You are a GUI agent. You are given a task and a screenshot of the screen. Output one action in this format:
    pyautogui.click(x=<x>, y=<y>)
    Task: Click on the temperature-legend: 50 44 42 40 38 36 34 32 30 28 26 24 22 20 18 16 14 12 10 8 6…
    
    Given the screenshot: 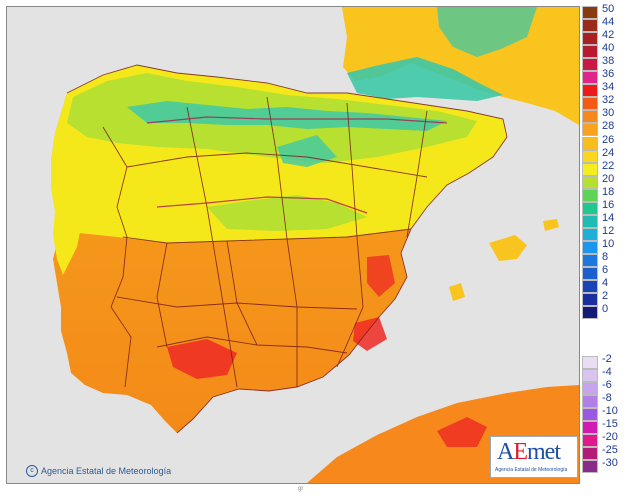 What is the action you would take?
    pyautogui.click(x=606, y=242)
    